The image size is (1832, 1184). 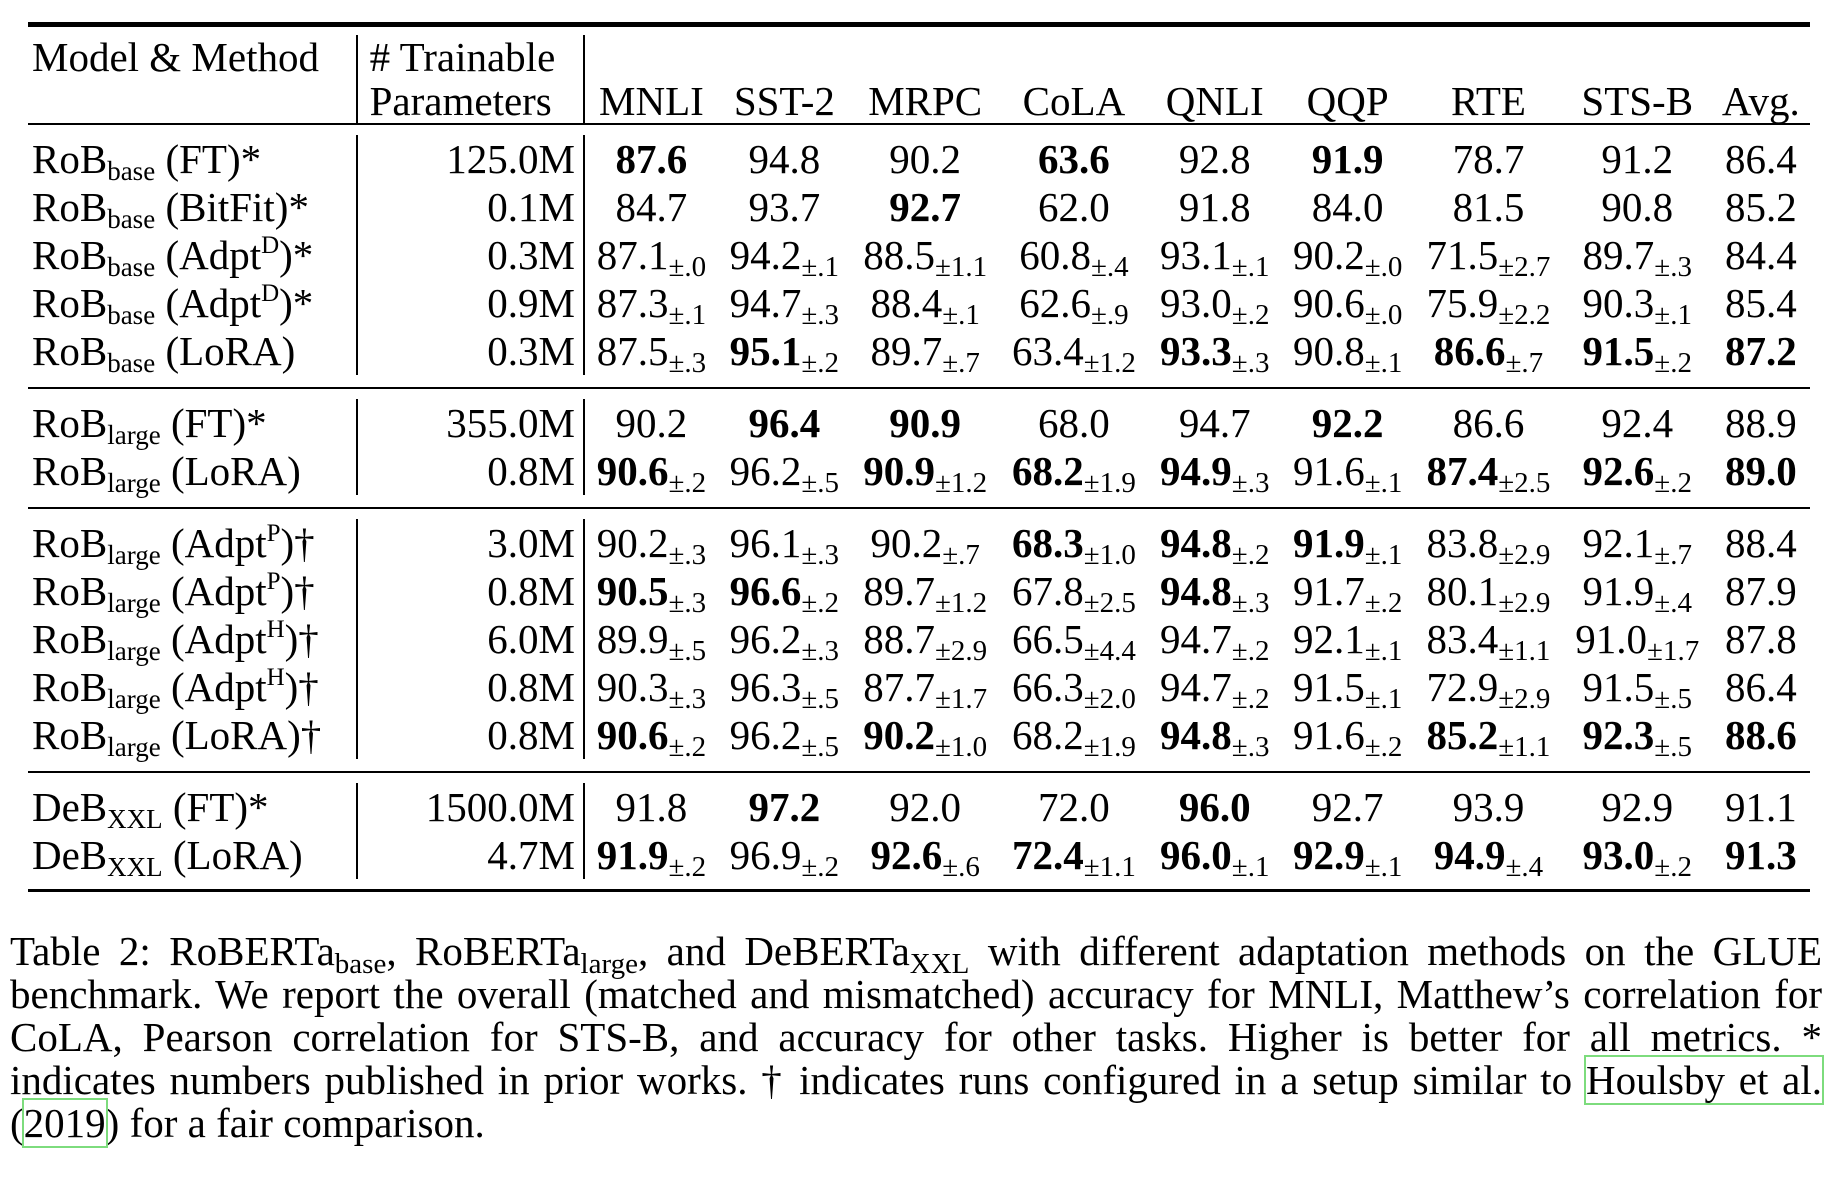 I want to click on model-method-cell: RoBlarge (FT)*, so click(x=192, y=423).